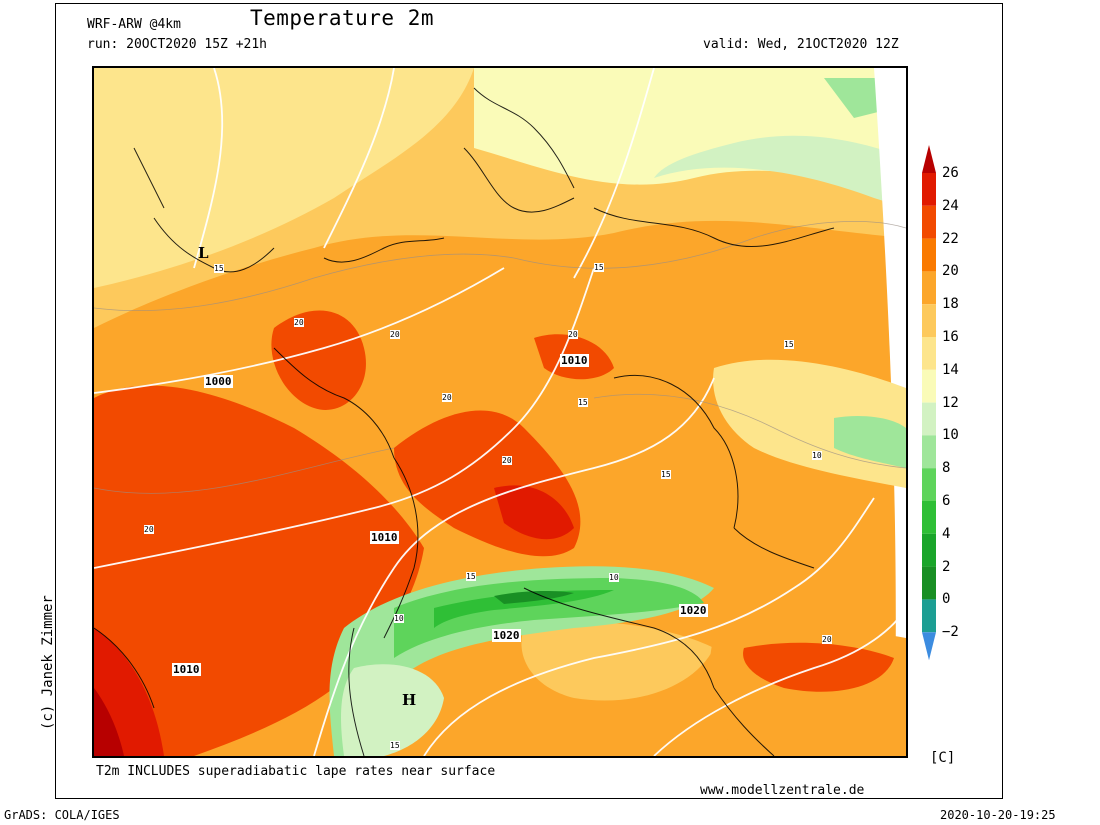  I want to click on legend-arrow-top, so click(929, 159).